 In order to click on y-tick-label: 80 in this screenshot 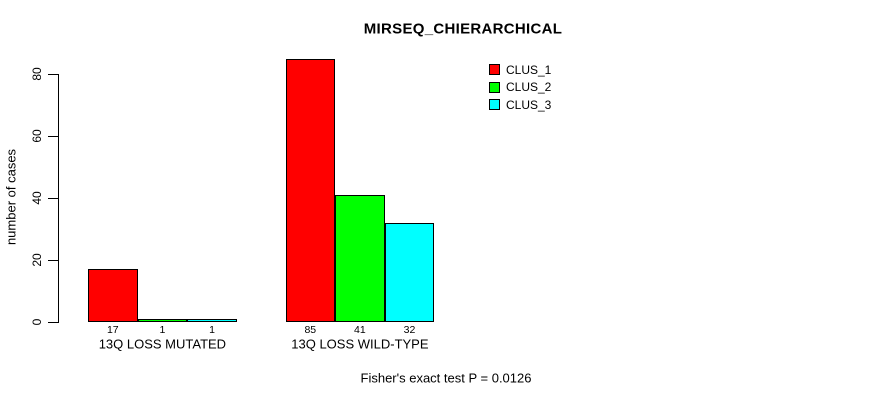, I will do `click(37, 74)`.